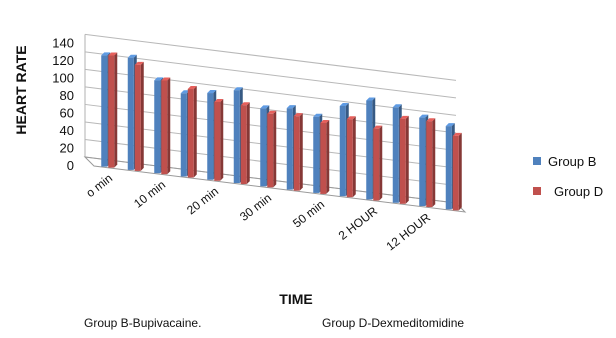 The height and width of the screenshot is (338, 616). What do you see at coordinates (21, 89) in the screenshot?
I see `y-axis-title: HEART RATE` at bounding box center [21, 89].